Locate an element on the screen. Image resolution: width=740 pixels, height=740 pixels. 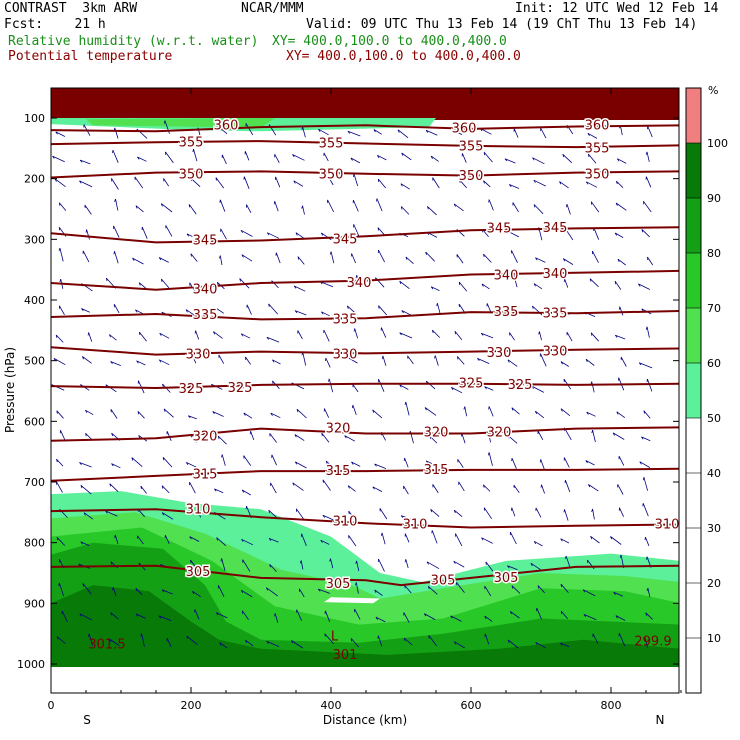
y-tick-label: 700 is located at coordinates (34, 482).